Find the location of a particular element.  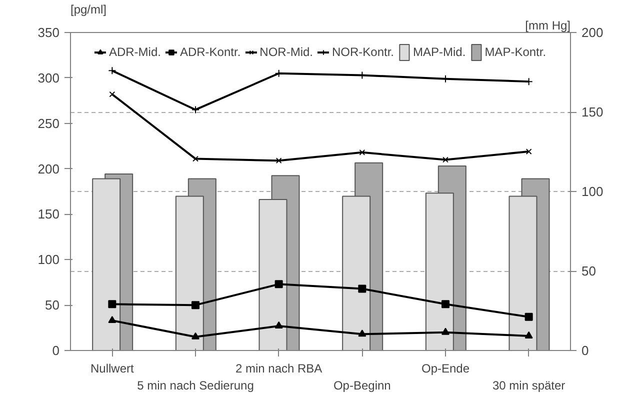

y2-tick-label: 50 is located at coordinates (589, 271).